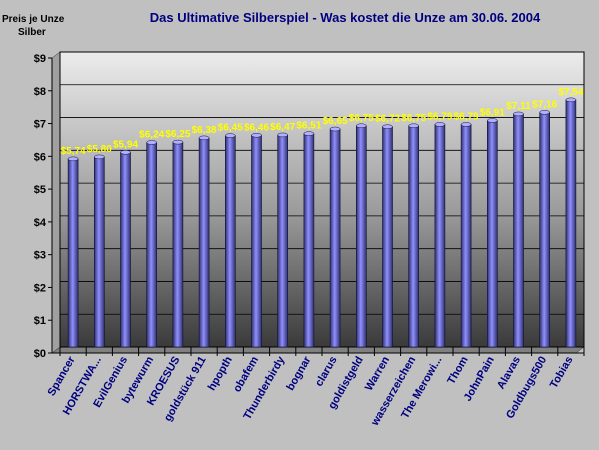 The image size is (599, 450). Describe the element at coordinates (298, 373) in the screenshot. I see `x-tick-label: bognar` at that location.